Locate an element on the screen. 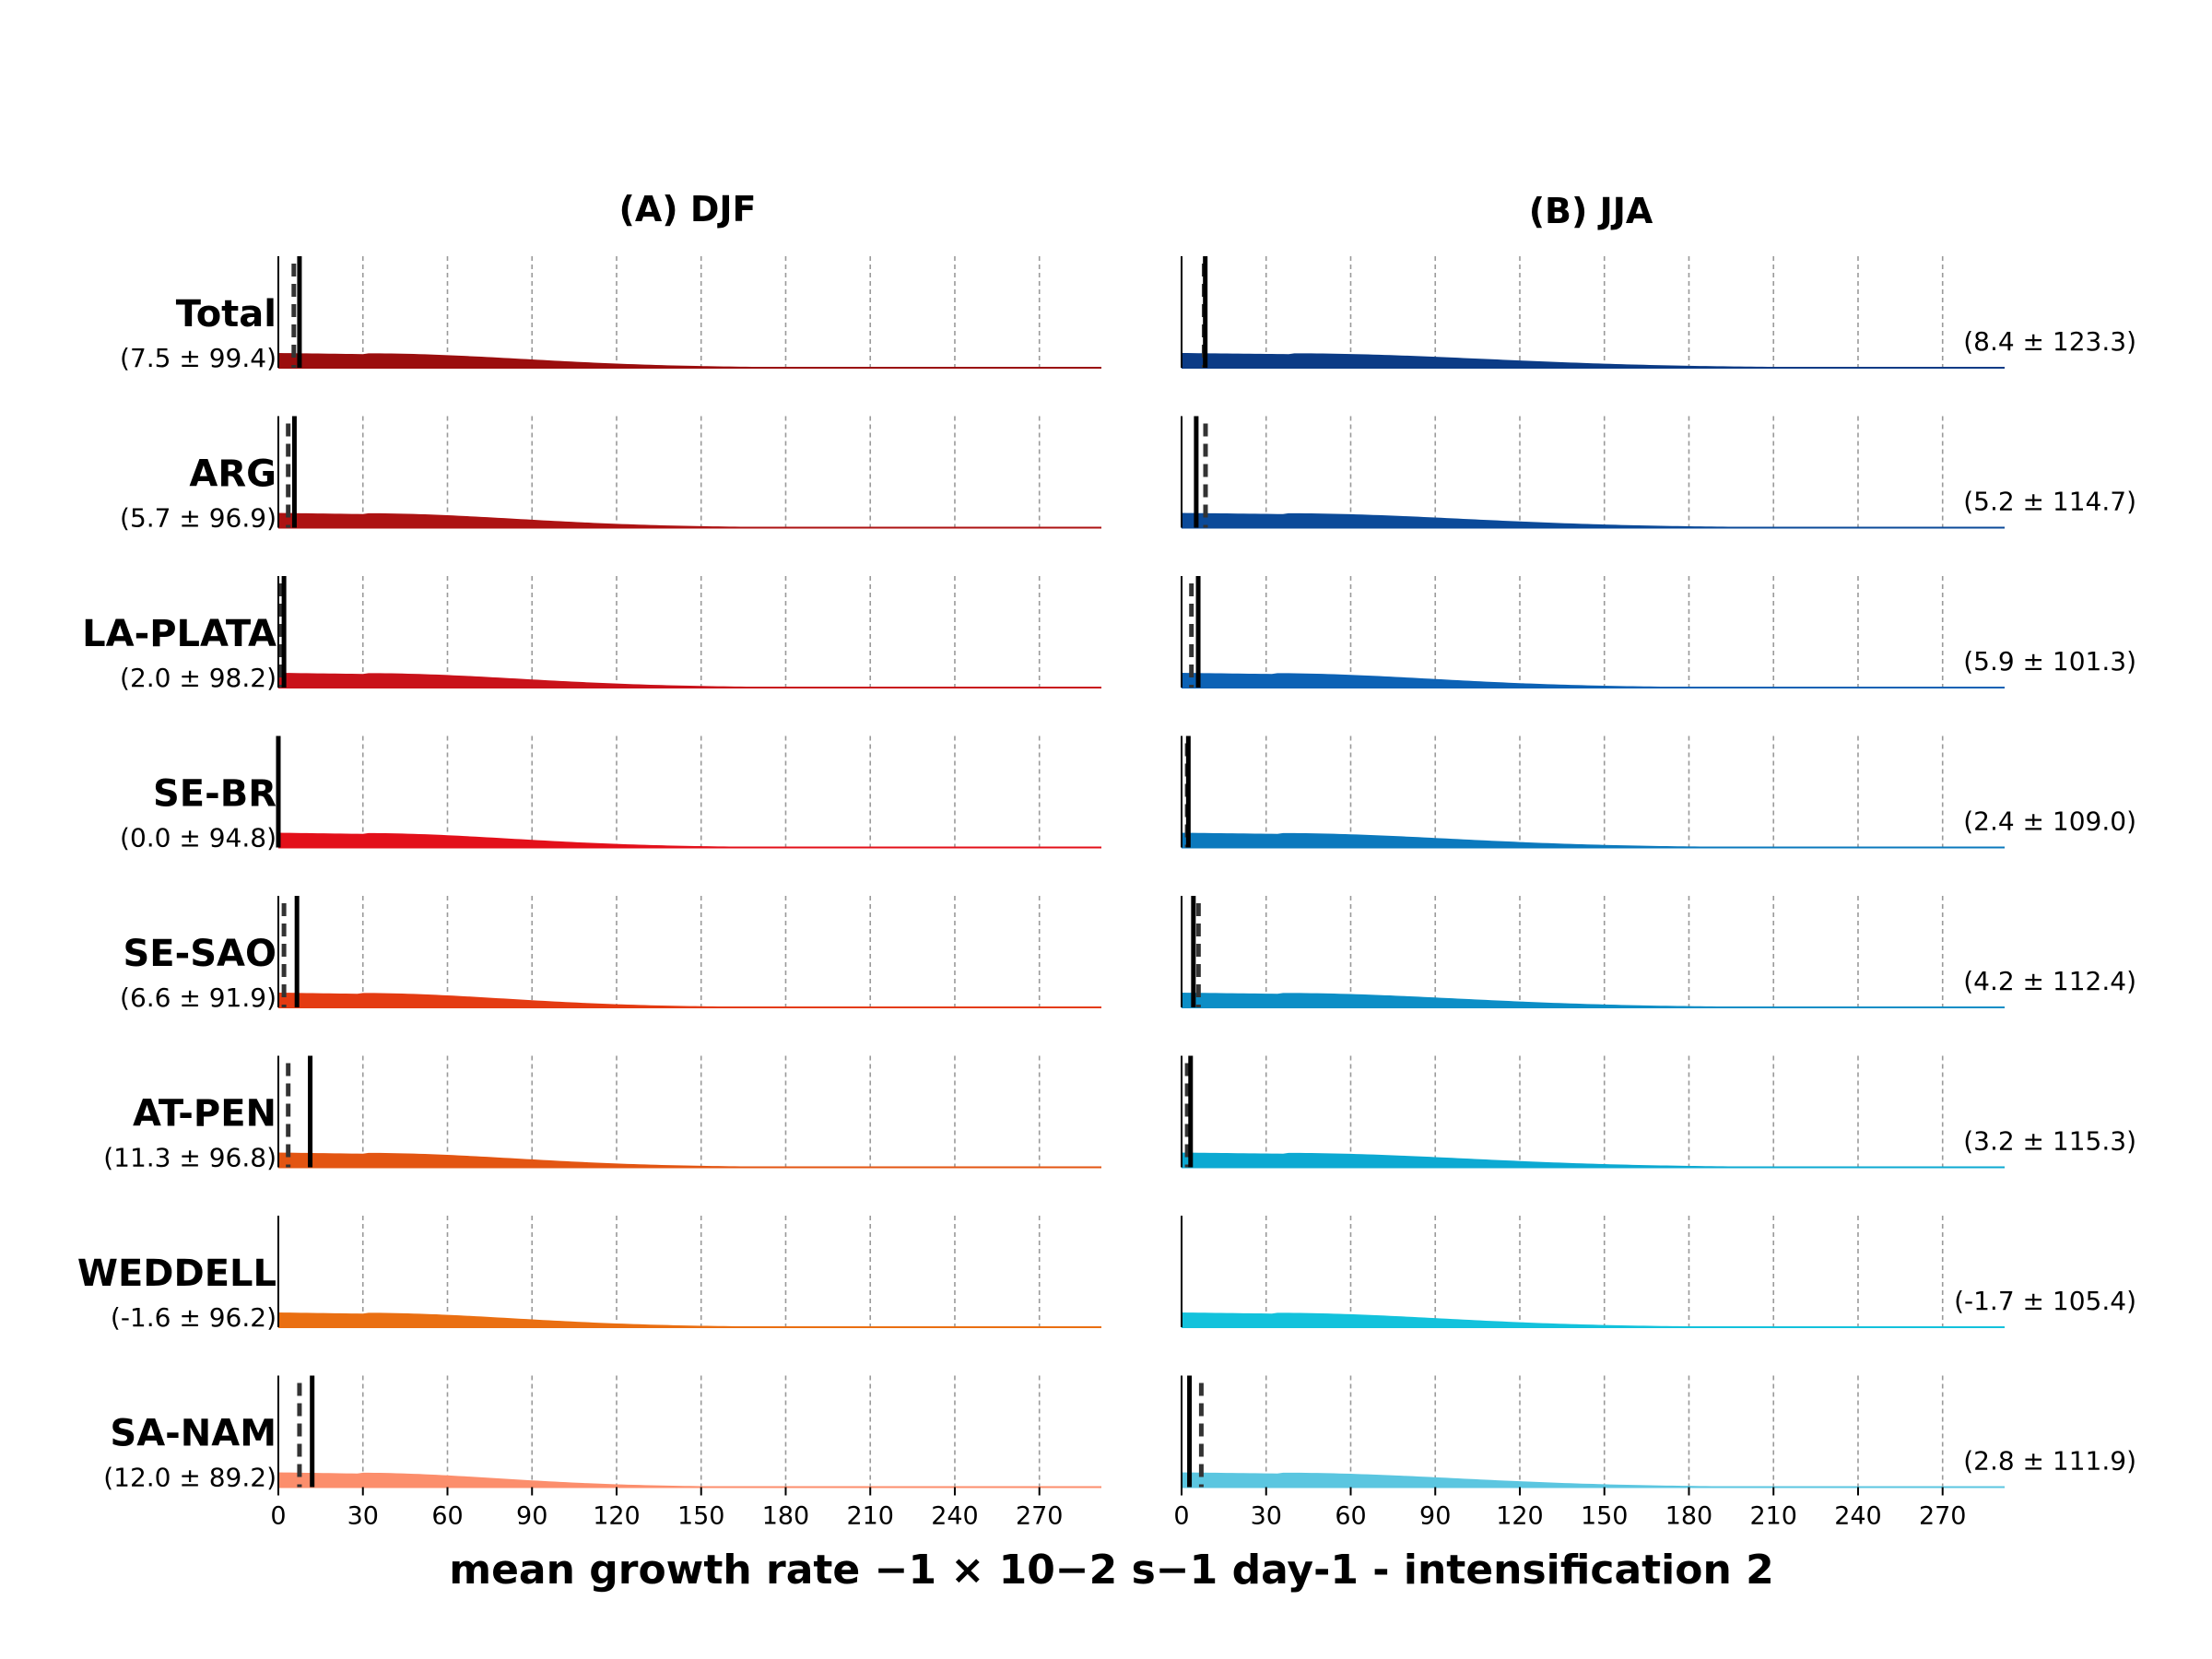 This screenshot has height=1659, width=2212. stat-label-0-7: (12.0 ± 89.2) is located at coordinates (189, 1478).